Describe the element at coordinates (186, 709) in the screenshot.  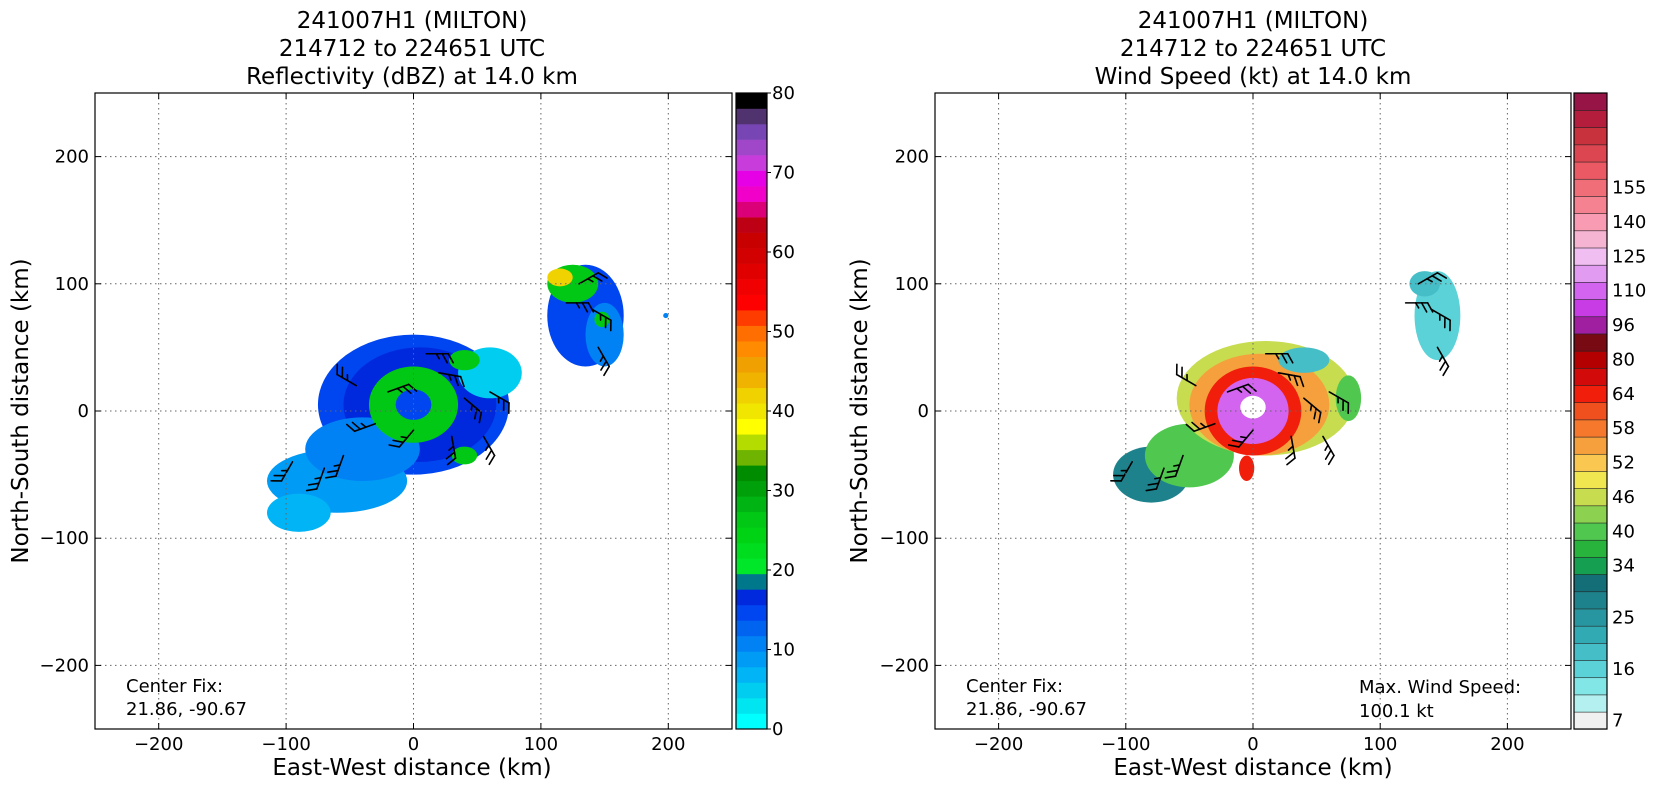
I see `reflectivity-center-fix-value: 21.86, -90.67` at that location.